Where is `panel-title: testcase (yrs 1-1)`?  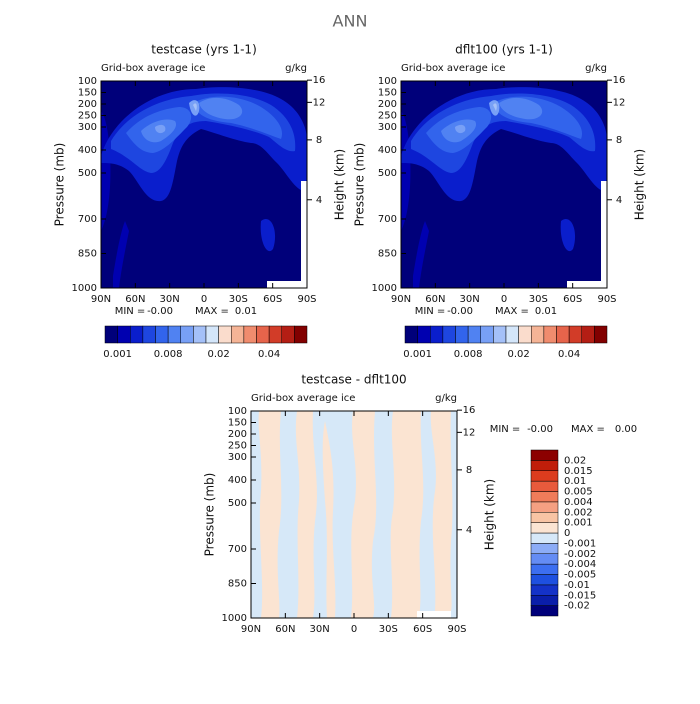
panel-title: testcase (yrs 1-1) is located at coordinates (204, 50).